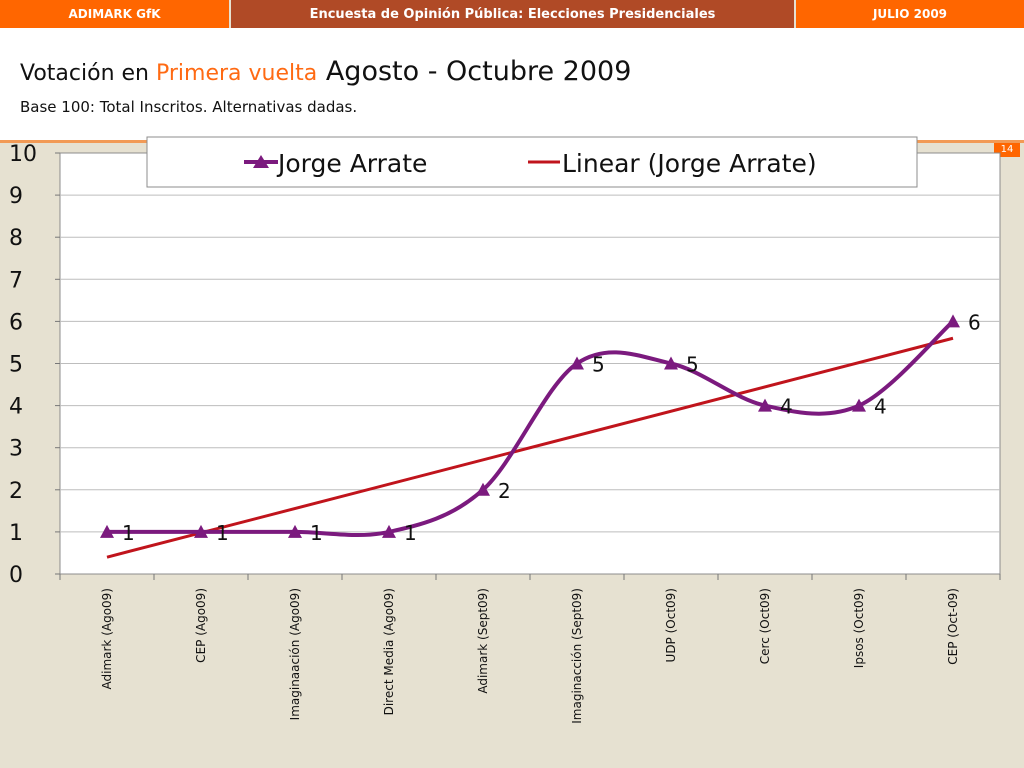 The width and height of the screenshot is (1024, 768). What do you see at coordinates (483, 641) in the screenshot?
I see `x-tick-label: Adimark (Sept09)` at bounding box center [483, 641].